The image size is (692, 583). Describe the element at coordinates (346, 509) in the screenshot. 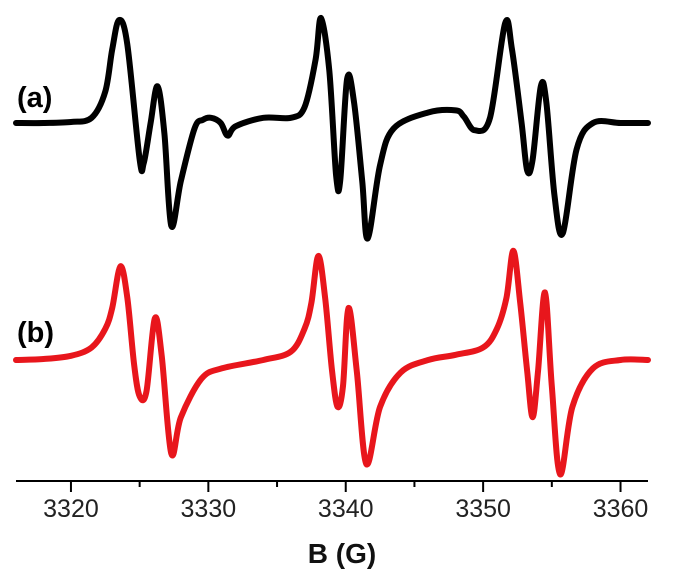

I see `x-tick-label: 3340` at that location.